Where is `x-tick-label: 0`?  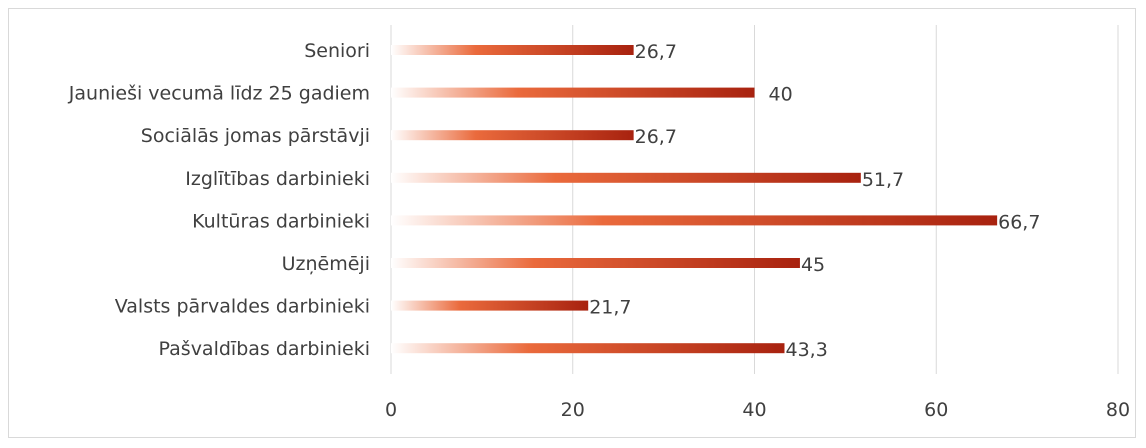 x-tick-label: 0 is located at coordinates (391, 410).